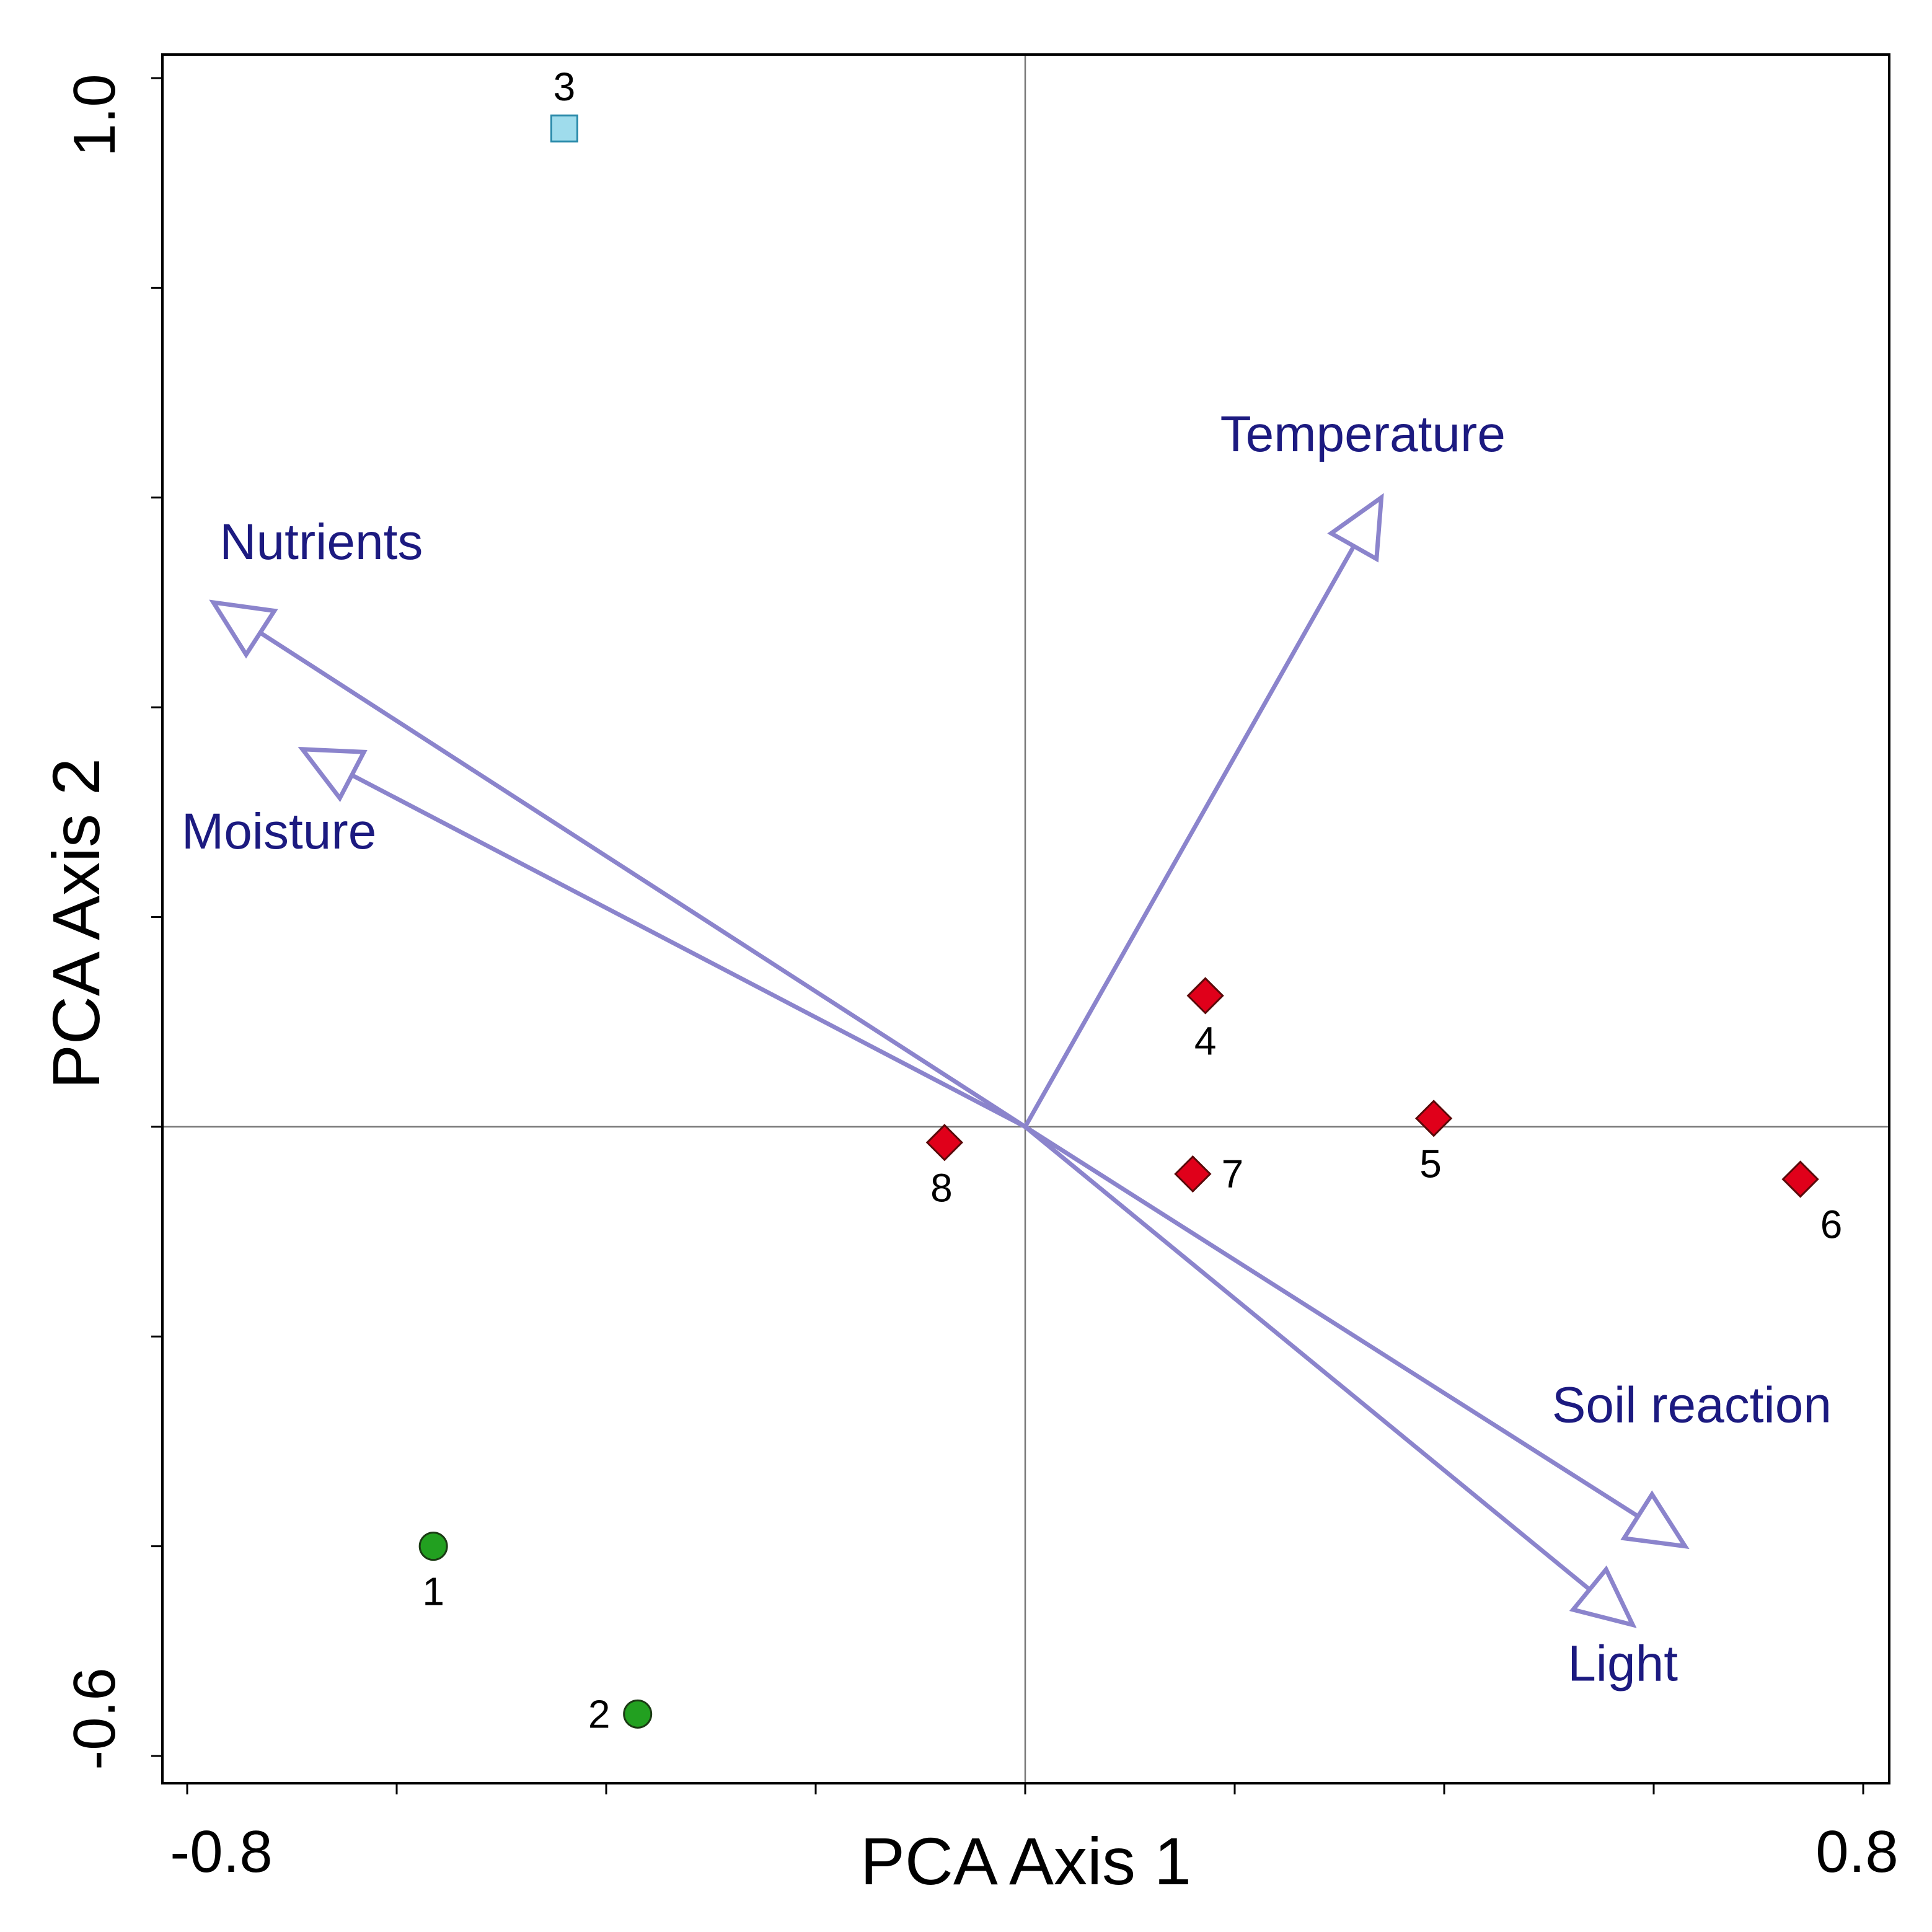  What do you see at coordinates (243, 629) in the screenshot?
I see `vector-arrowhead-nutrients` at bounding box center [243, 629].